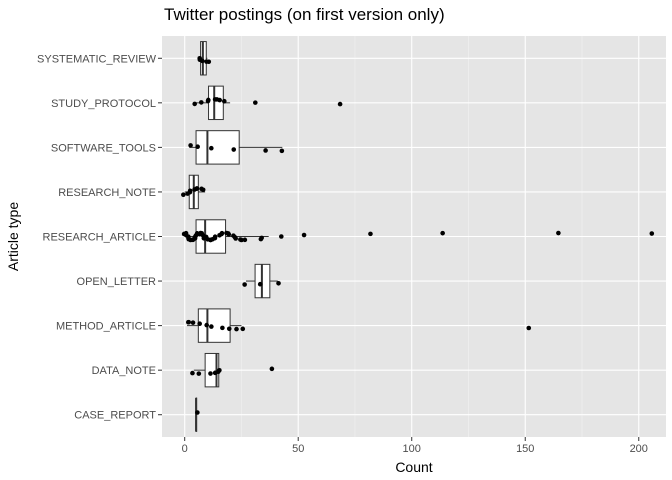  I want to click on y-tick-label: CASE_REPORT, so click(115, 416).